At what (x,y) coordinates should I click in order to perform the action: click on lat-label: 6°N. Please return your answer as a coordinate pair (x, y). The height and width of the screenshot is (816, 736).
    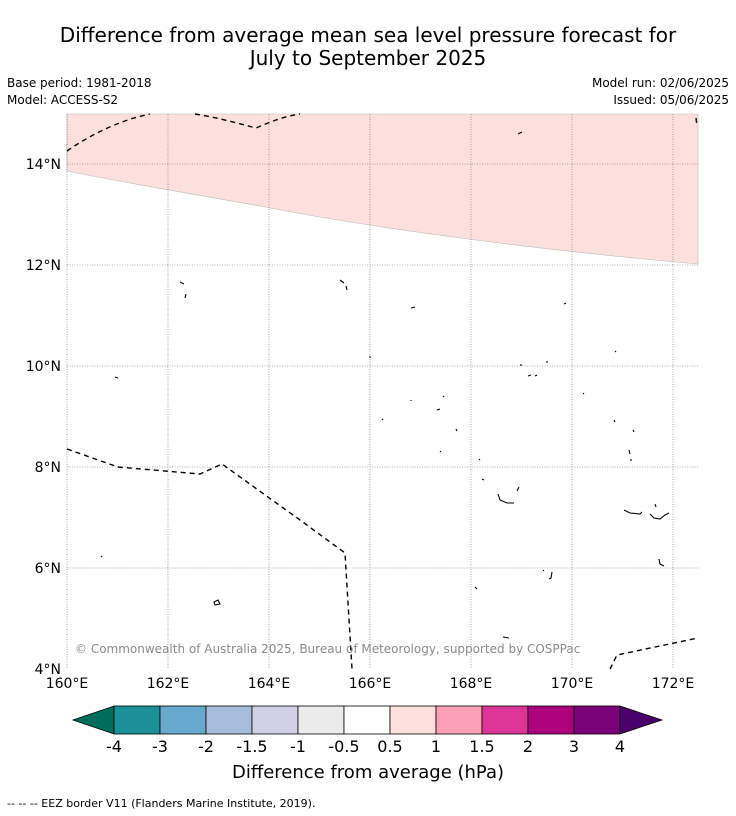
    Looking at the image, I should click on (48, 569).